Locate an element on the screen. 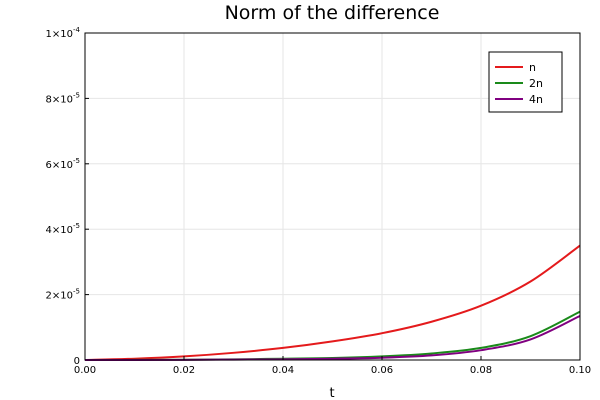 The height and width of the screenshot is (400, 600). y-tick-mantissa: 8 is located at coordinates (49, 99).